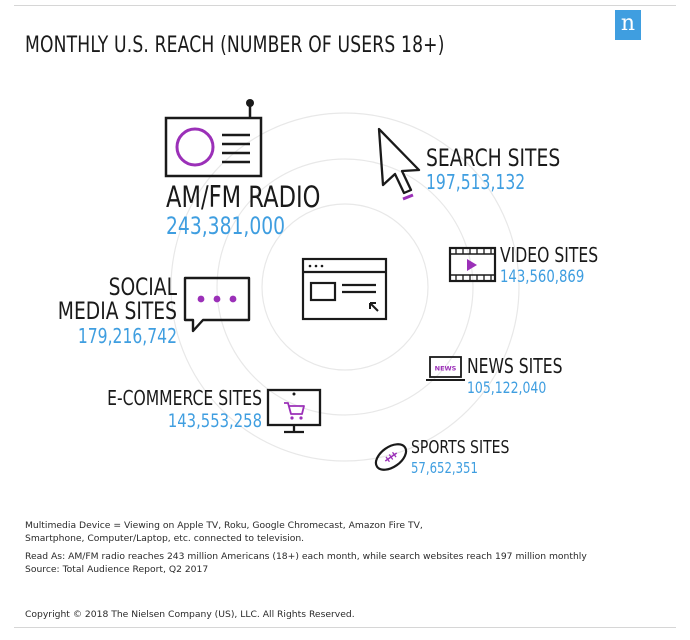 This screenshot has height=640, width=690. I want to click on value-e-commerce-sites: 143,553,258, so click(215, 421).